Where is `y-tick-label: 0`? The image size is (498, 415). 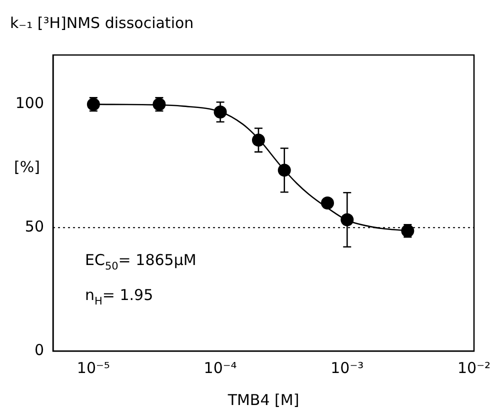 y-tick-label: 0 is located at coordinates (39, 349).